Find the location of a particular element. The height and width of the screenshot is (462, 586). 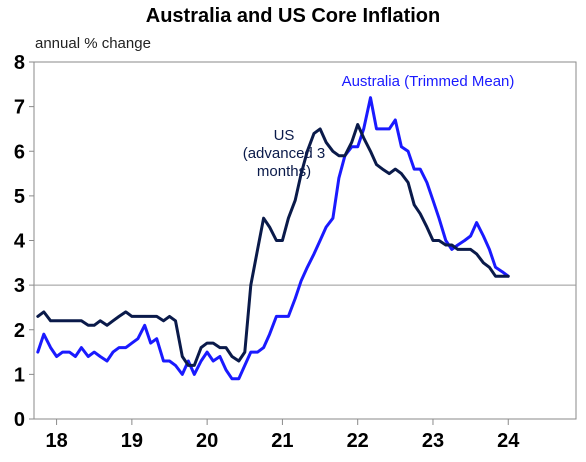

x-tick-label: 23 is located at coordinates (433, 441).